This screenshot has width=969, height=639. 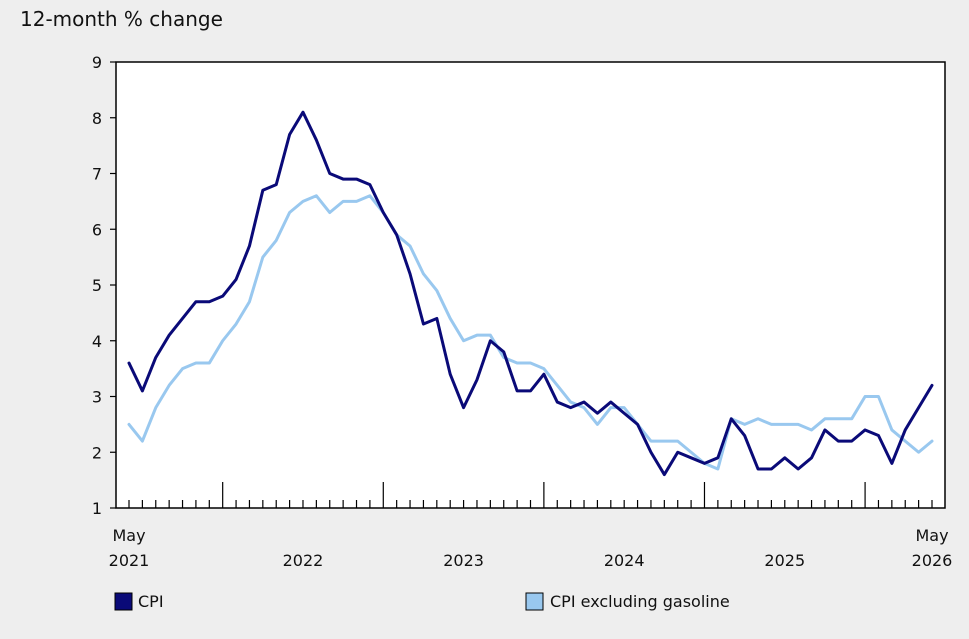 What do you see at coordinates (97, 174) in the screenshot?
I see `y-tick-label: 7` at bounding box center [97, 174].